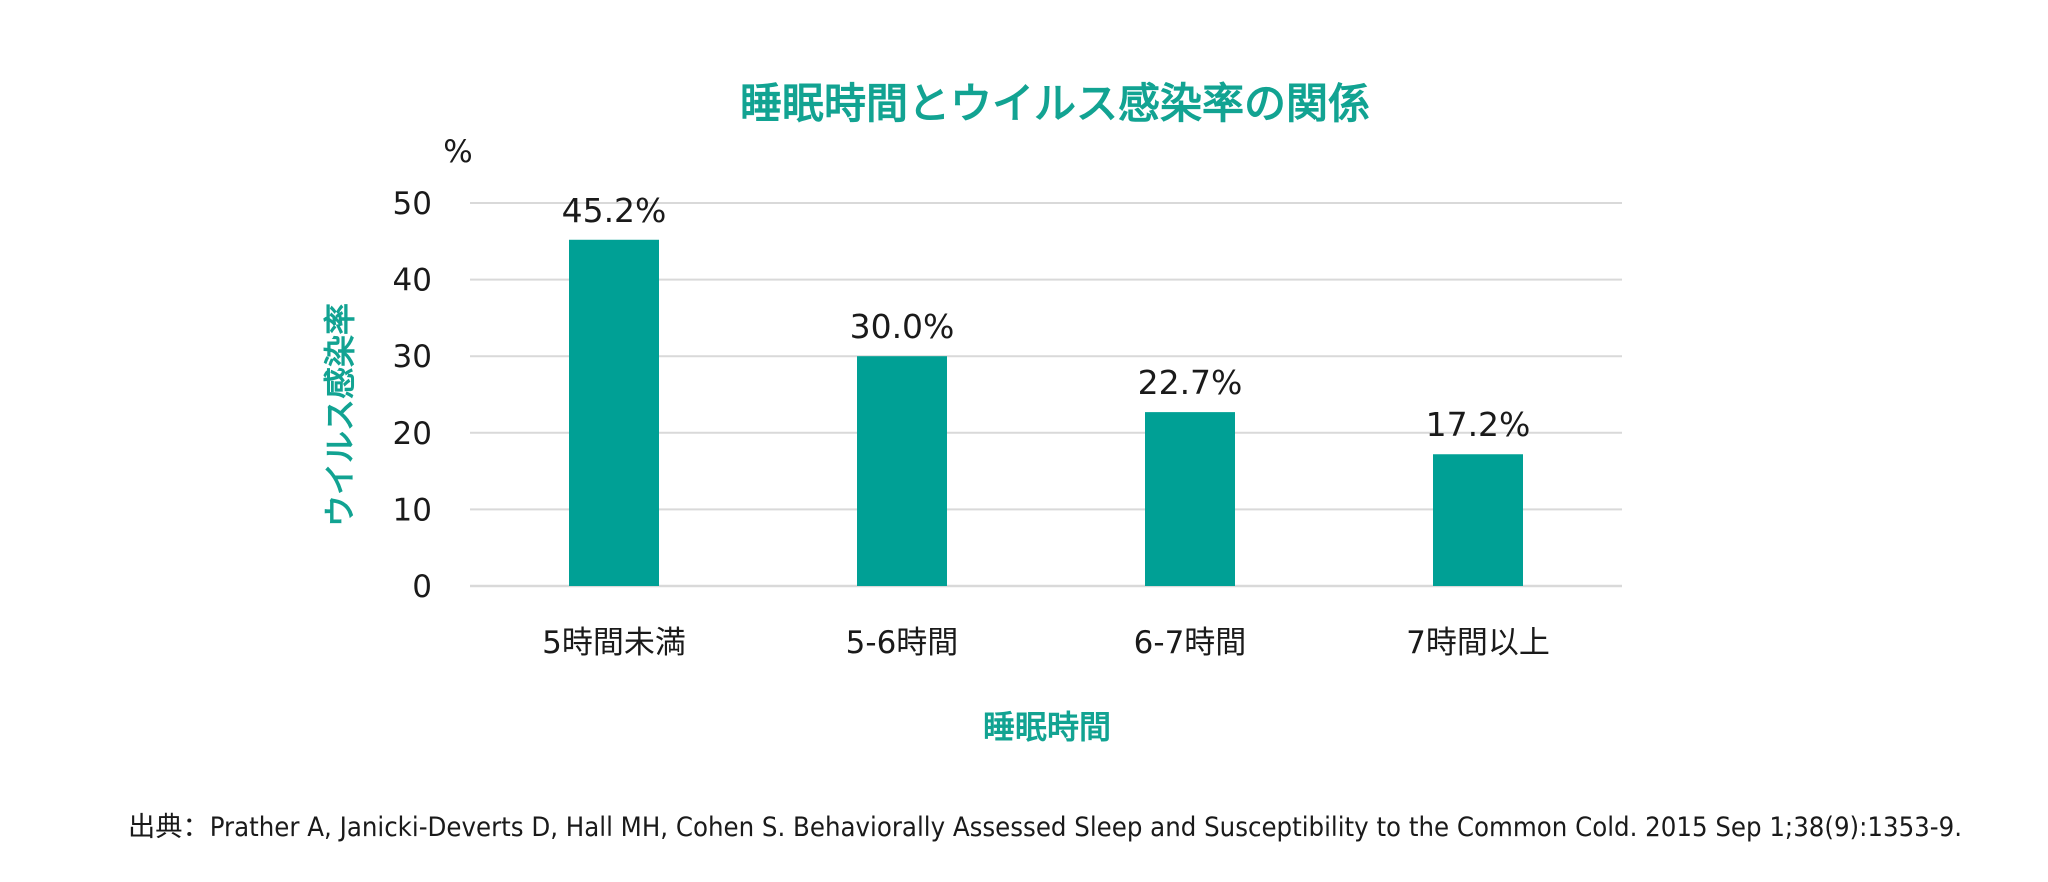  I want to click on data-label: 30.0%, so click(902, 326).